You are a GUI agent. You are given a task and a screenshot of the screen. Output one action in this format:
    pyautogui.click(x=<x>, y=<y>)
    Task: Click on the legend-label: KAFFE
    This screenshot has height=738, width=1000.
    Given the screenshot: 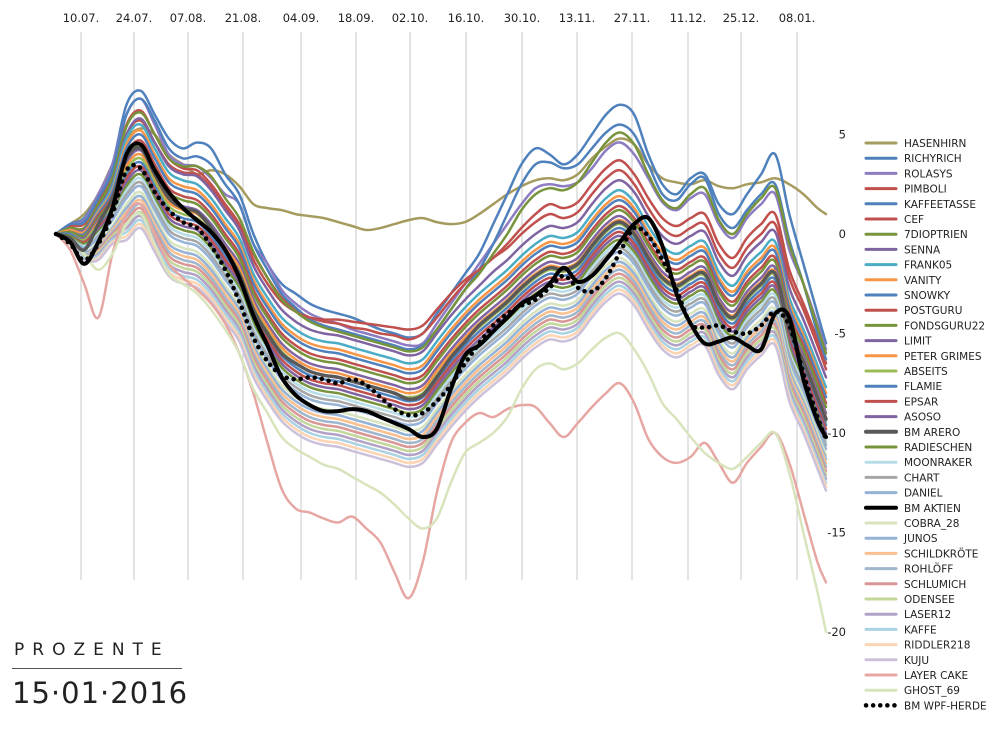 What is the action you would take?
    pyautogui.click(x=920, y=630)
    